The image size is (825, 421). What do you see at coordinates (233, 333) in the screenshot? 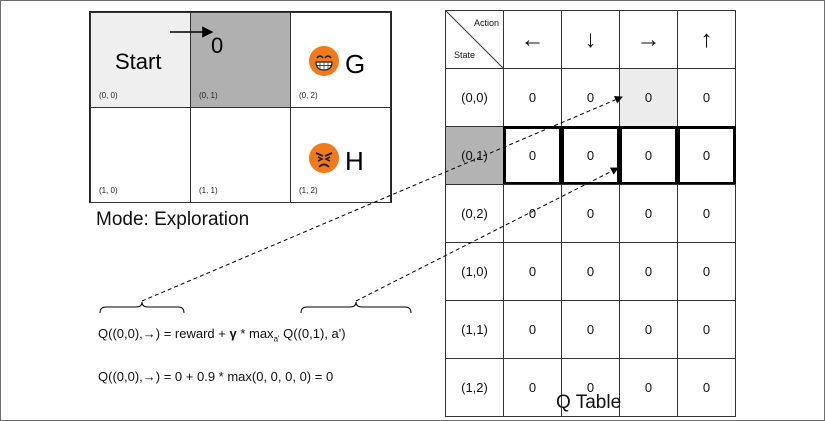
I see `gamma-symbol: γ` at bounding box center [233, 333].